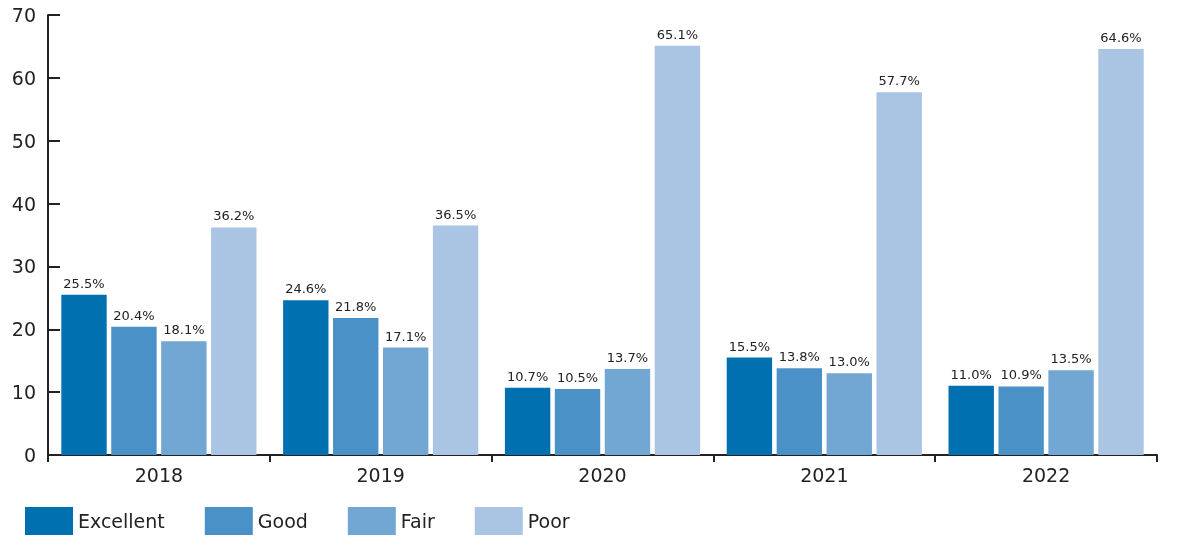 Image resolution: width=1177 pixels, height=542 pixels. What do you see at coordinates (159, 474) in the screenshot?
I see `x-tick-label: 2018` at bounding box center [159, 474].